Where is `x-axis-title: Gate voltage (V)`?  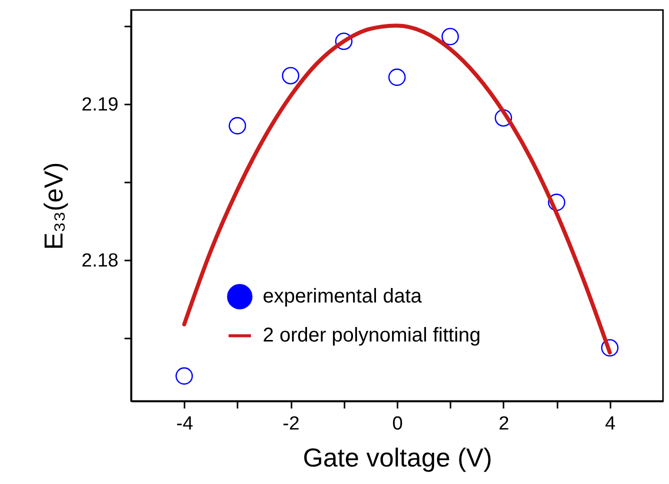 x-axis-title: Gate voltage (V) is located at coordinates (397, 457).